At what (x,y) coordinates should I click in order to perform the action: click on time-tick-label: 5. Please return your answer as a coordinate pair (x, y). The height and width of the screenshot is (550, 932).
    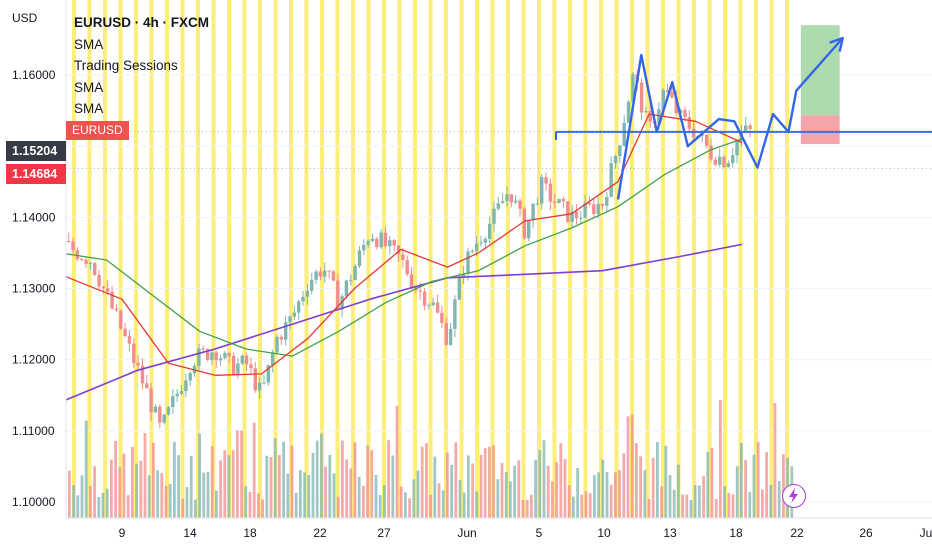
    Looking at the image, I should click on (539, 533).